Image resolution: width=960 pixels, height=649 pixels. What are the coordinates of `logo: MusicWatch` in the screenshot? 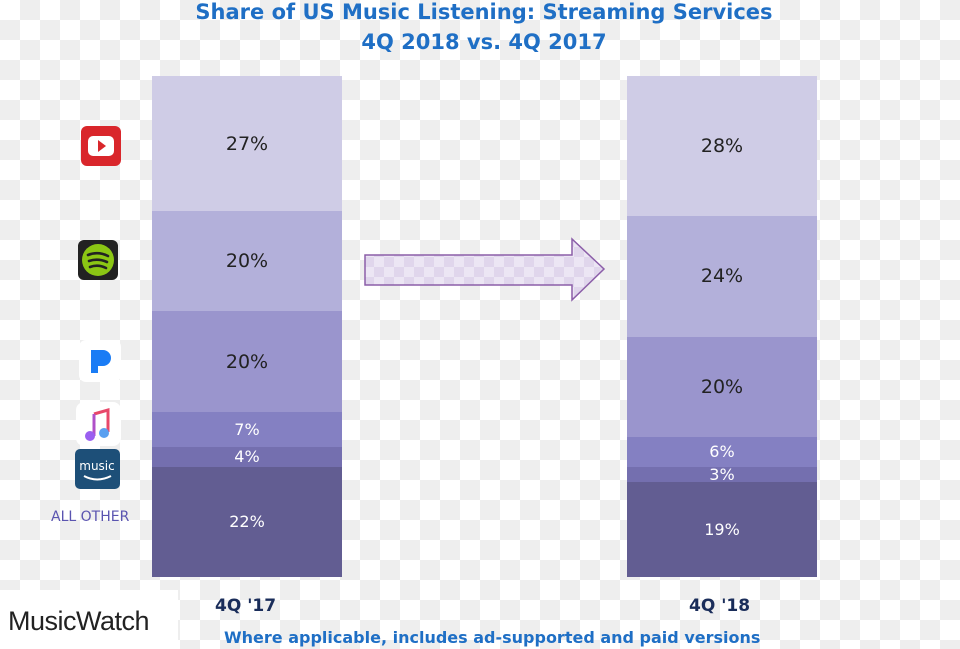 It's located at (89, 619).